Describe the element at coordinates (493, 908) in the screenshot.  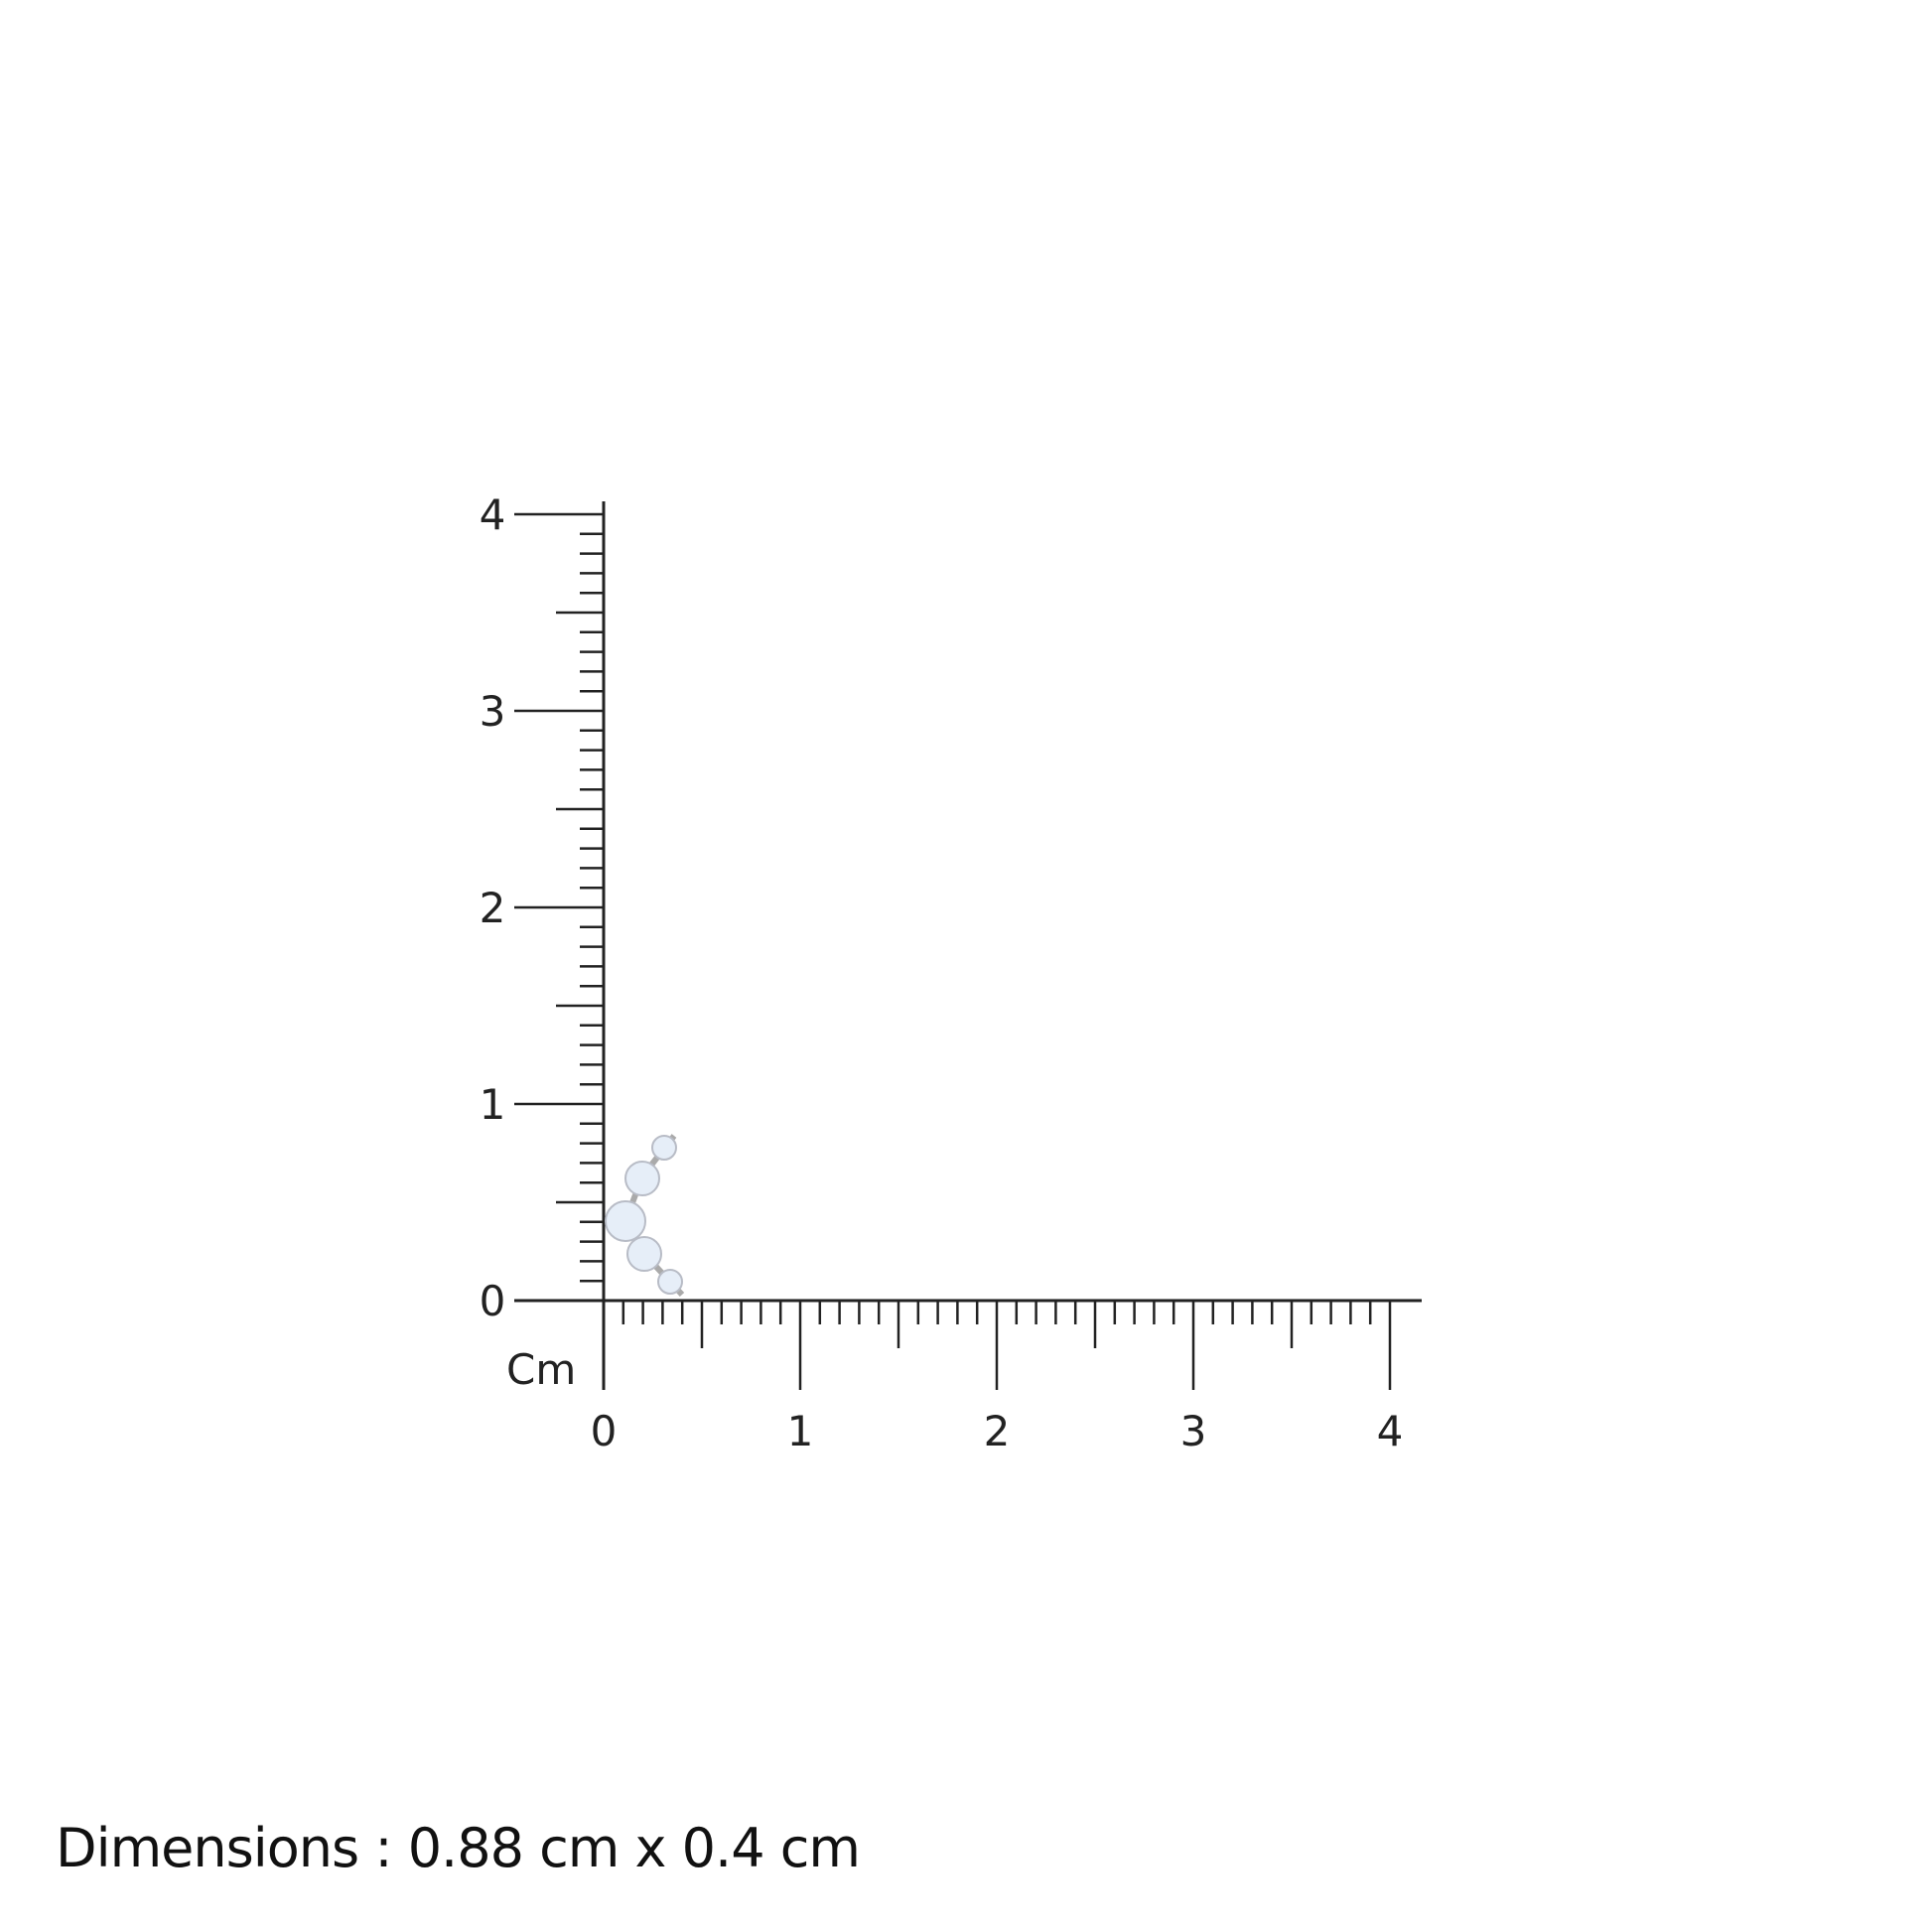
I see `y-tick-label: 2` at that location.